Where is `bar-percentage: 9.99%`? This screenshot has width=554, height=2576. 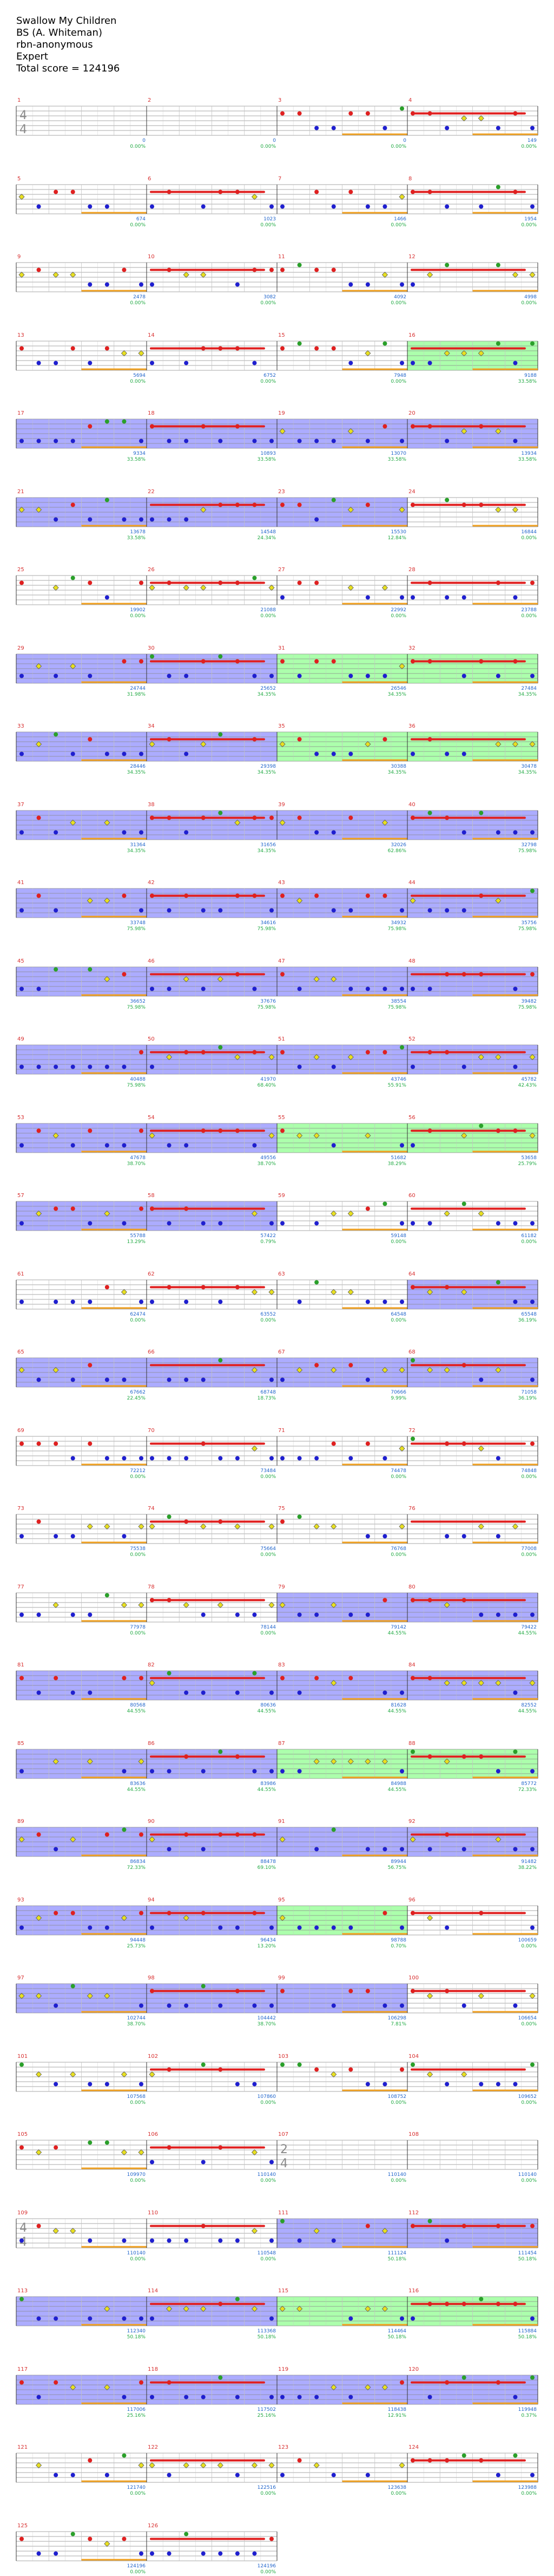
bar-percentage: 9.99% is located at coordinates (398, 1398).